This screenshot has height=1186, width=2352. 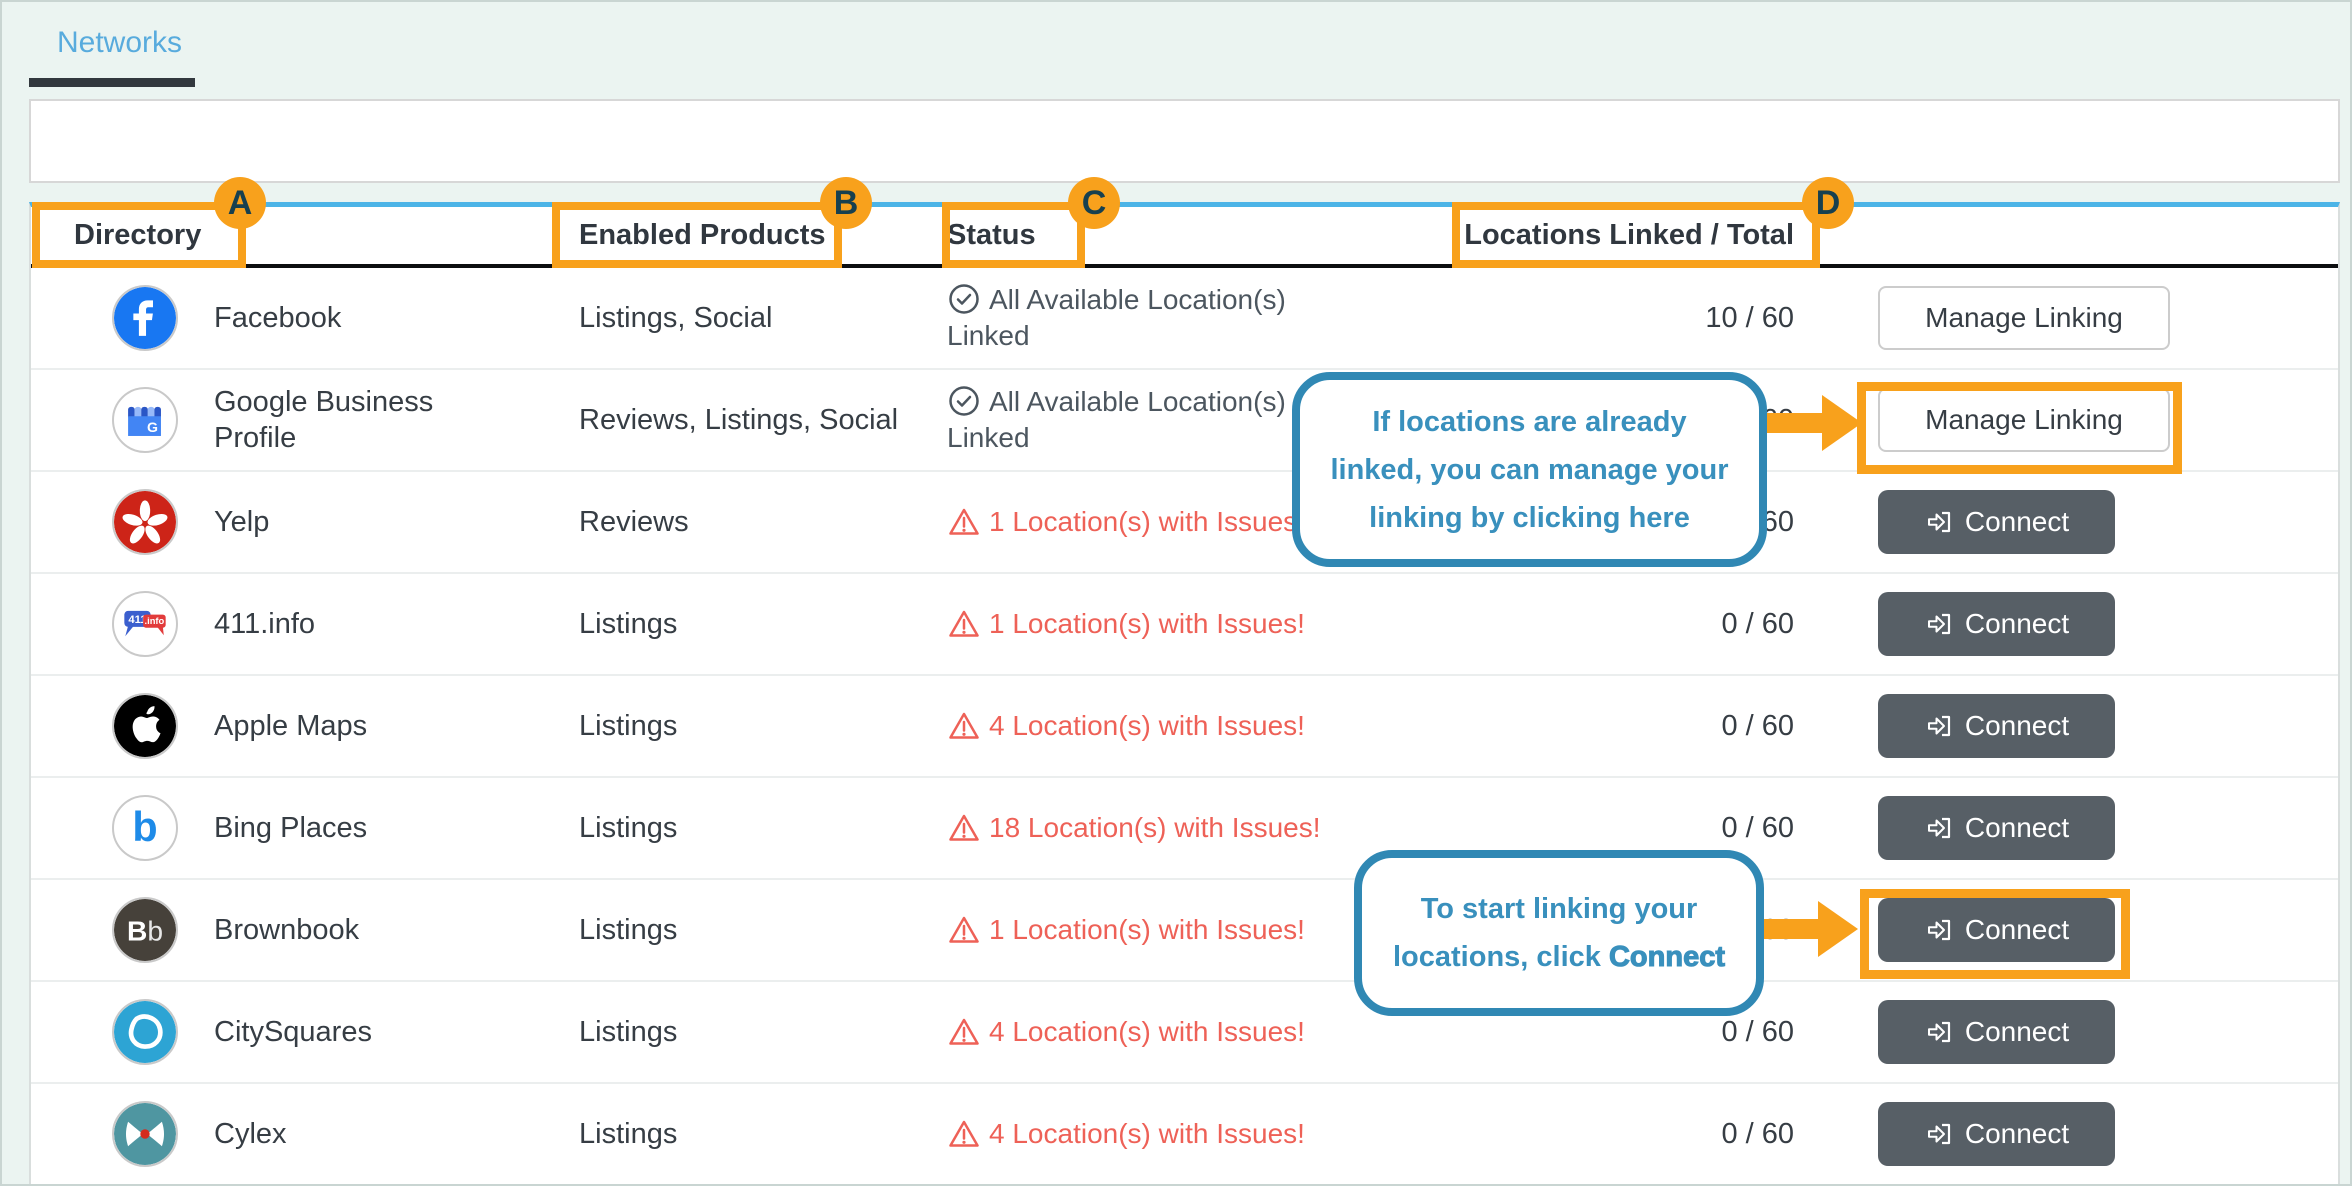 What do you see at coordinates (1828, 203) in the screenshot?
I see `annotation-badge-d: D` at bounding box center [1828, 203].